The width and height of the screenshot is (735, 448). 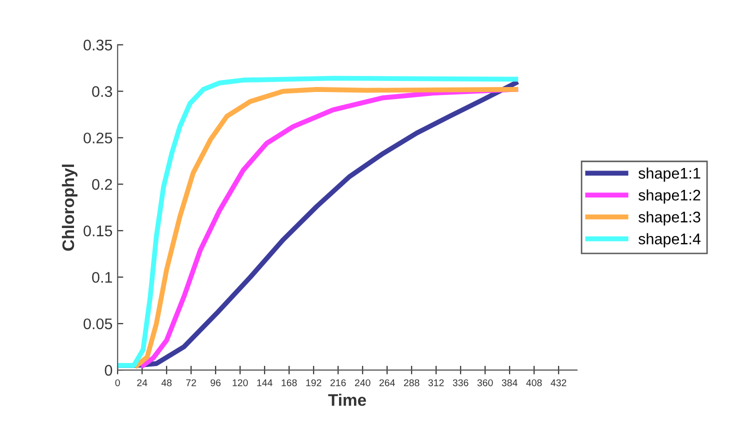 I want to click on y-tick-label: 0.3, so click(x=102, y=91).